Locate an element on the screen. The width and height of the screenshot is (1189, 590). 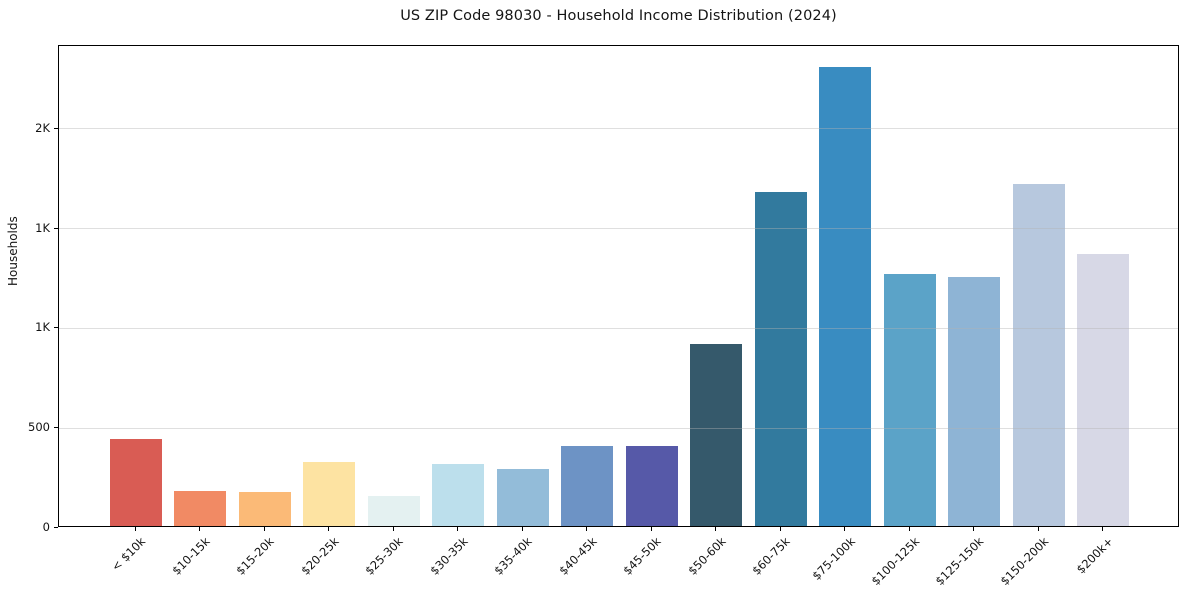
bar-10k is located at coordinates (135, 482).